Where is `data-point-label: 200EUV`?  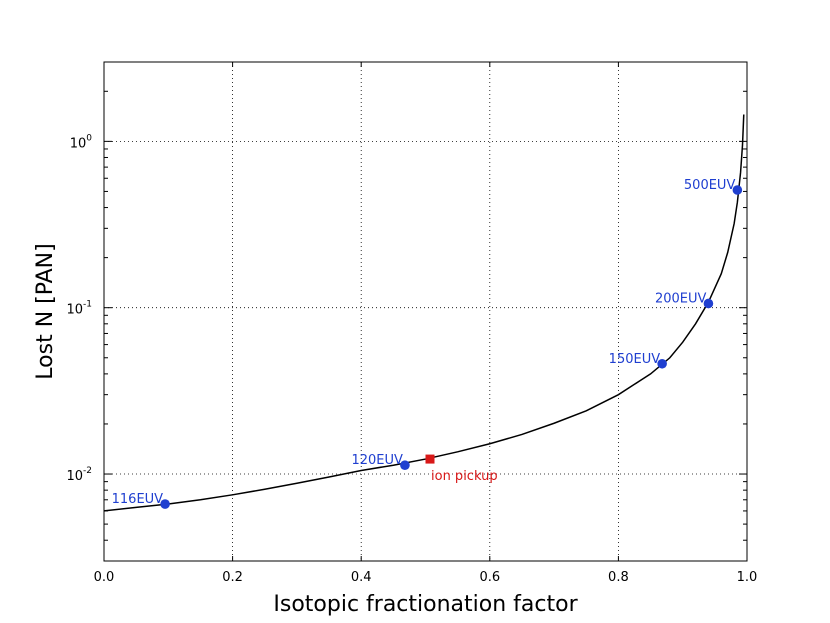 data-point-label: 200EUV is located at coordinates (681, 298).